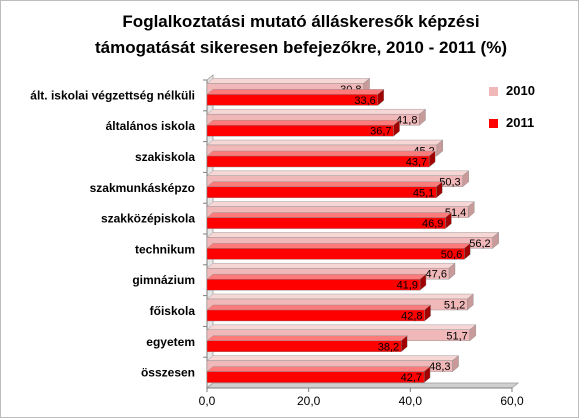 The height and width of the screenshot is (418, 579). I want to click on category-label: szakiskola, so click(165, 157).